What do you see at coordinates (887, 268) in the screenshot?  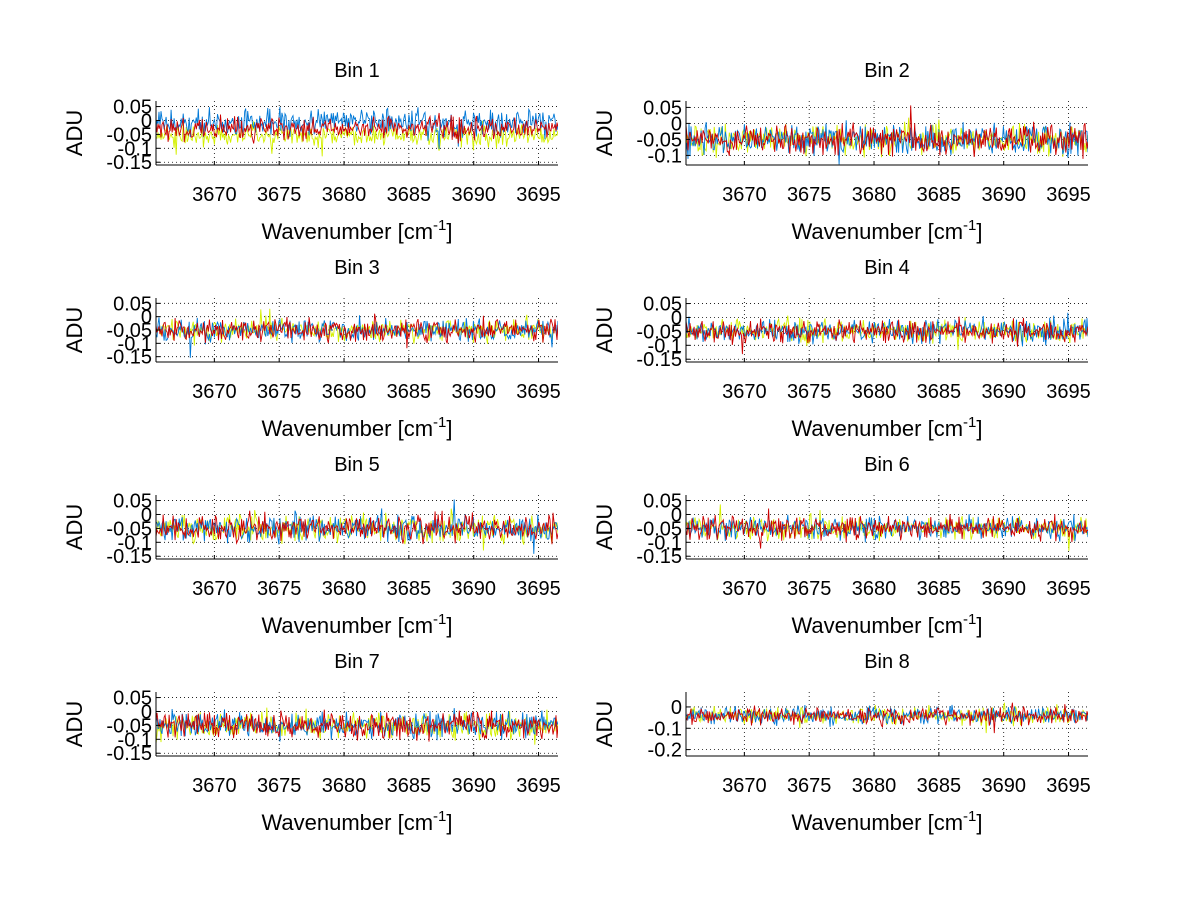 I see `subplot-title: Bin 4` at bounding box center [887, 268].